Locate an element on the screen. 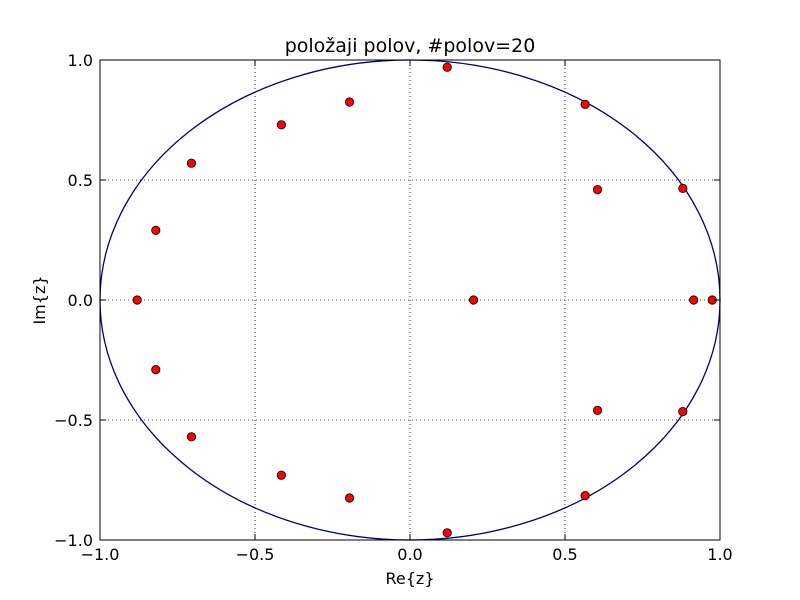 The image size is (800, 600). y-tick-label: 1.0 is located at coordinates (80, 60).